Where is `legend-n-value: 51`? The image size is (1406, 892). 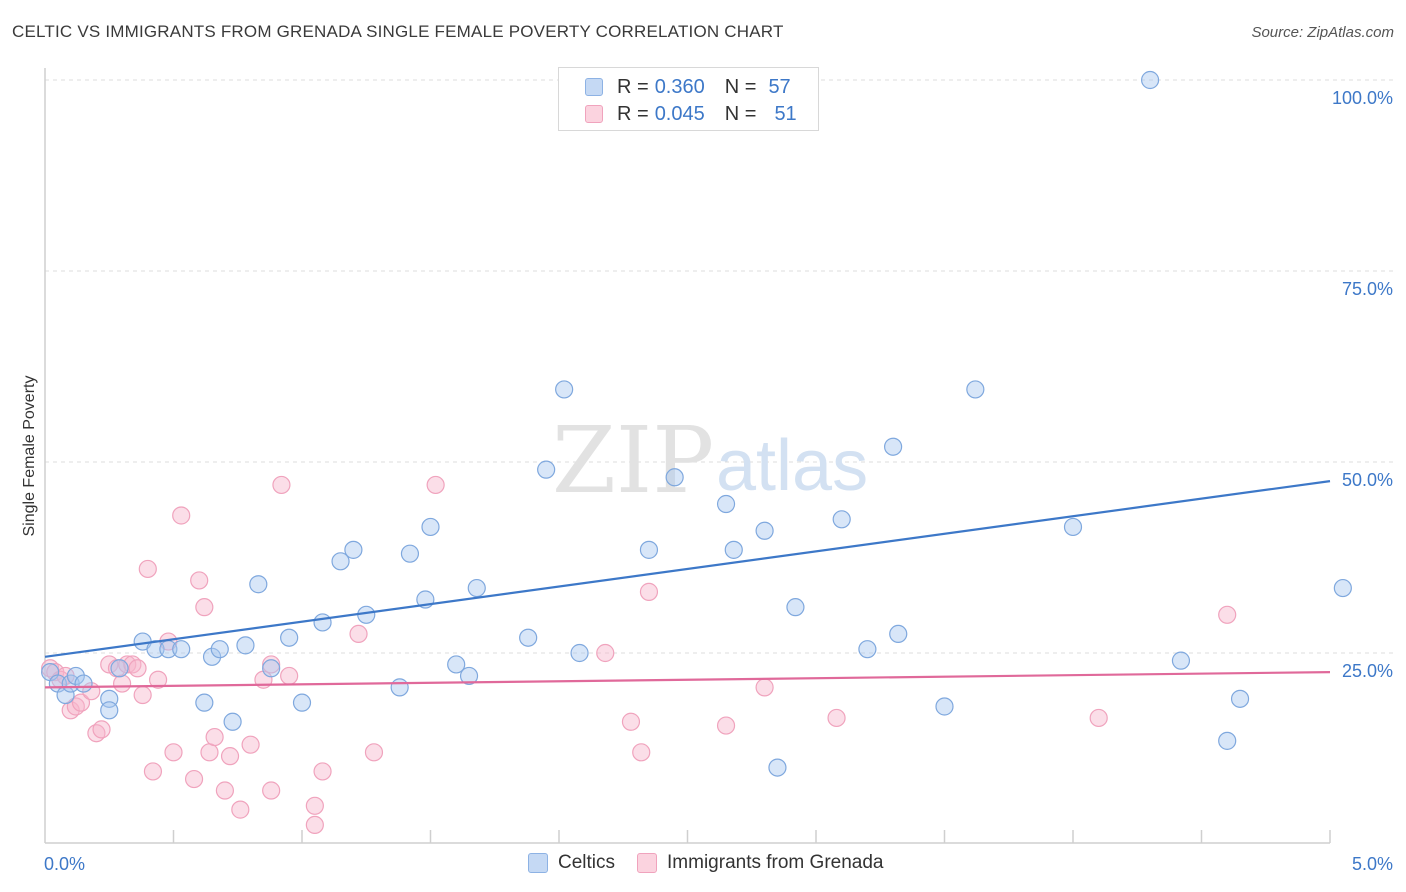
legend-n-value: 51 is located at coordinates (785, 113).